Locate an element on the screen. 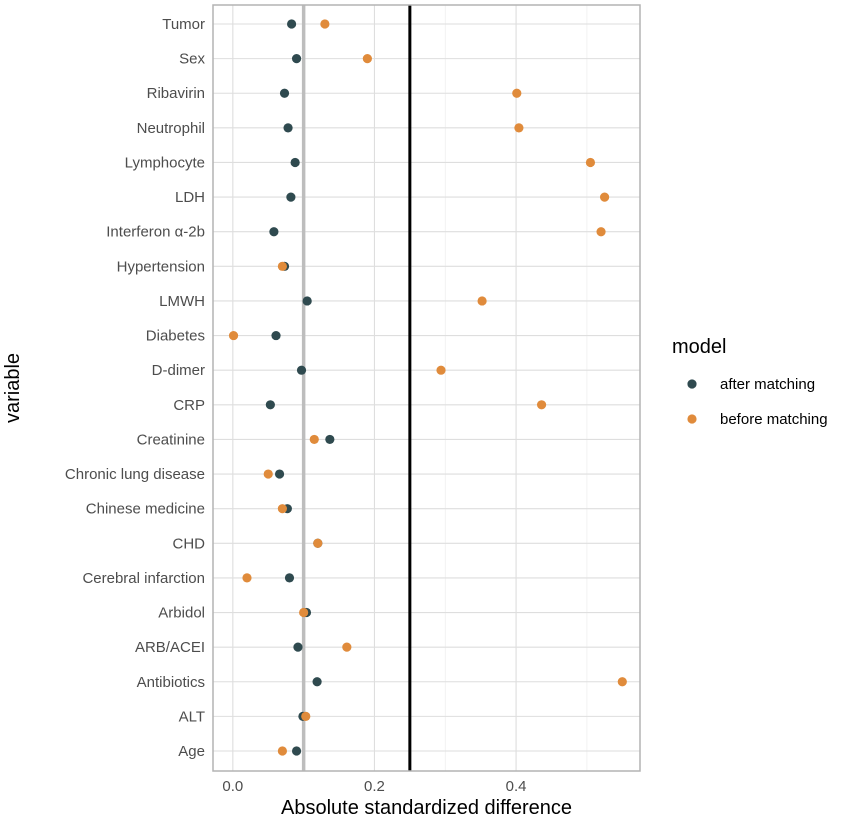 The width and height of the screenshot is (850, 821). legend: model after matching before matching is located at coordinates (750, 382).